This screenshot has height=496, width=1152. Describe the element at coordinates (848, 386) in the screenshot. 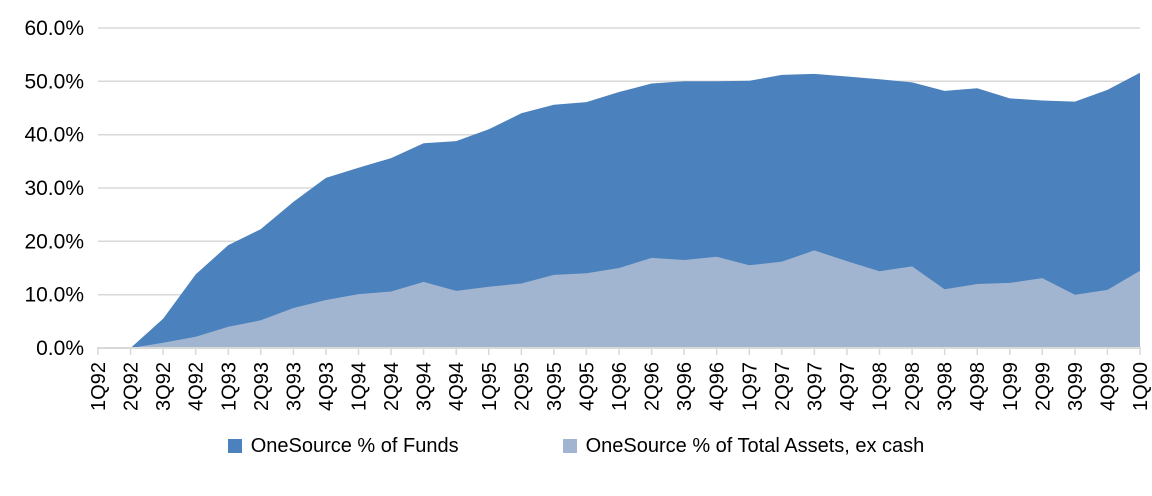

I see `x-axis-label: 4Q97` at that location.